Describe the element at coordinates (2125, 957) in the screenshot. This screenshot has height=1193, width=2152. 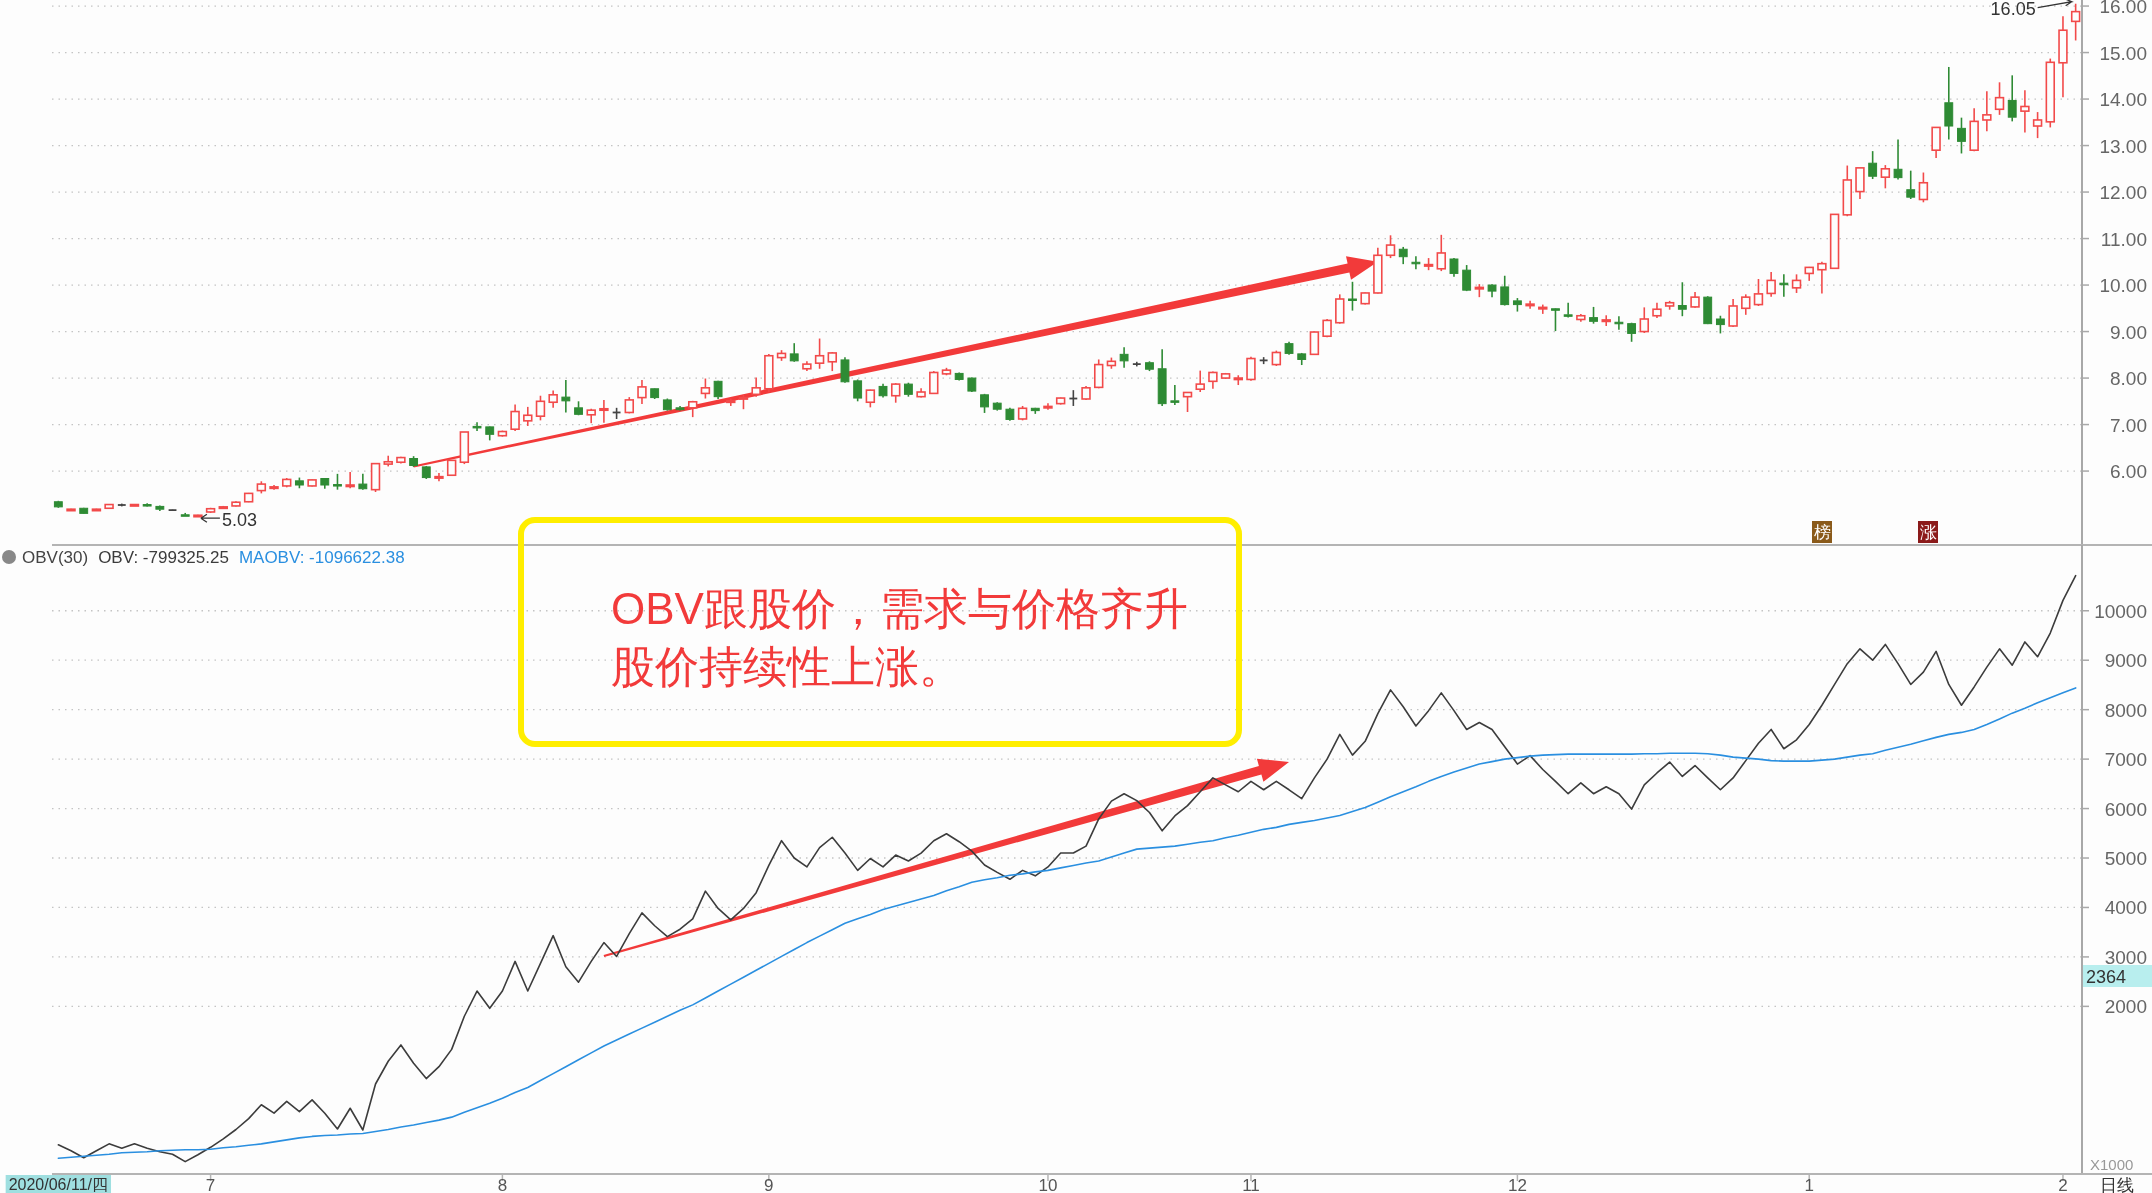
I see `y-tick-label: 3000` at that location.